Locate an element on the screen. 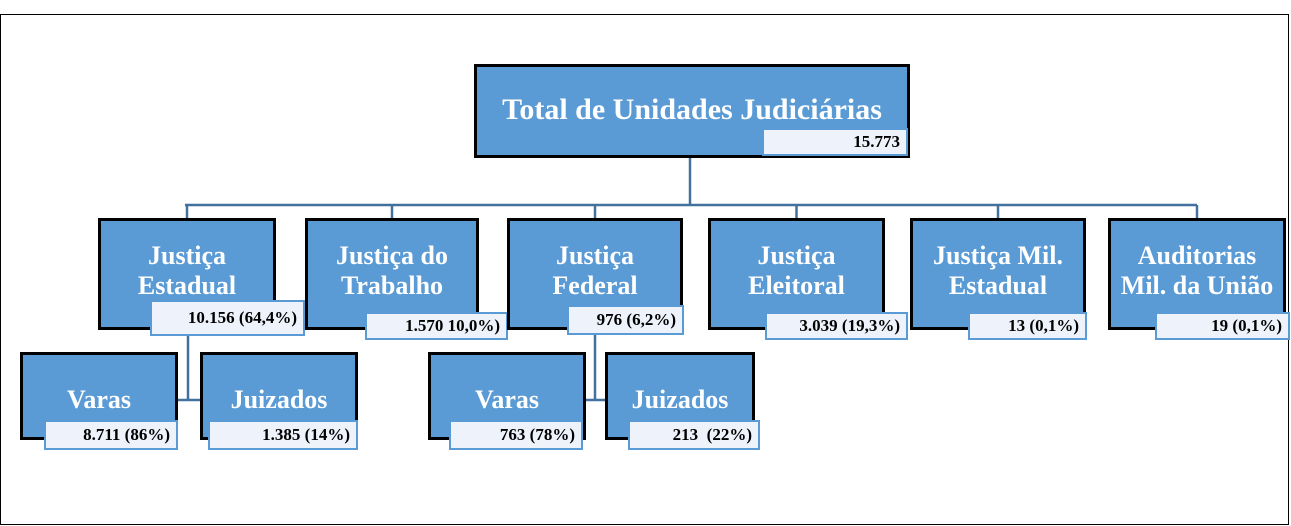  node-value: 763 (78%) is located at coordinates (516, 435).